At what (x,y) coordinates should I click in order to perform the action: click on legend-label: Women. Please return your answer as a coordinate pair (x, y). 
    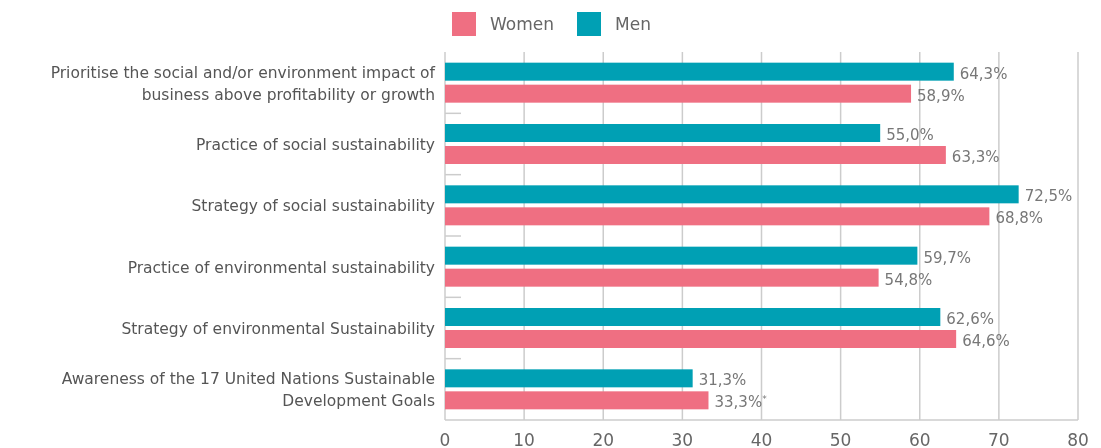
    Looking at the image, I should click on (522, 24).